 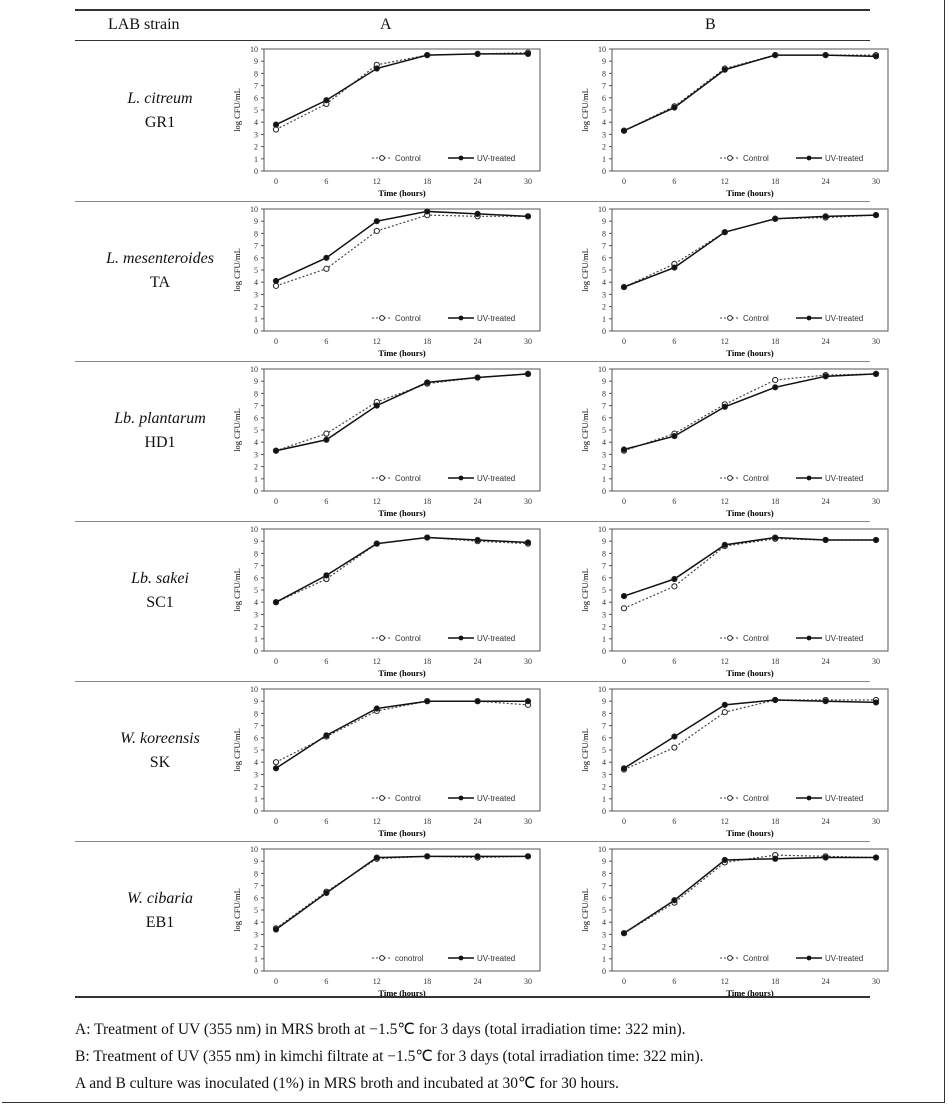 What do you see at coordinates (160, 442) in the screenshot?
I see `strain-code: HD1` at bounding box center [160, 442].